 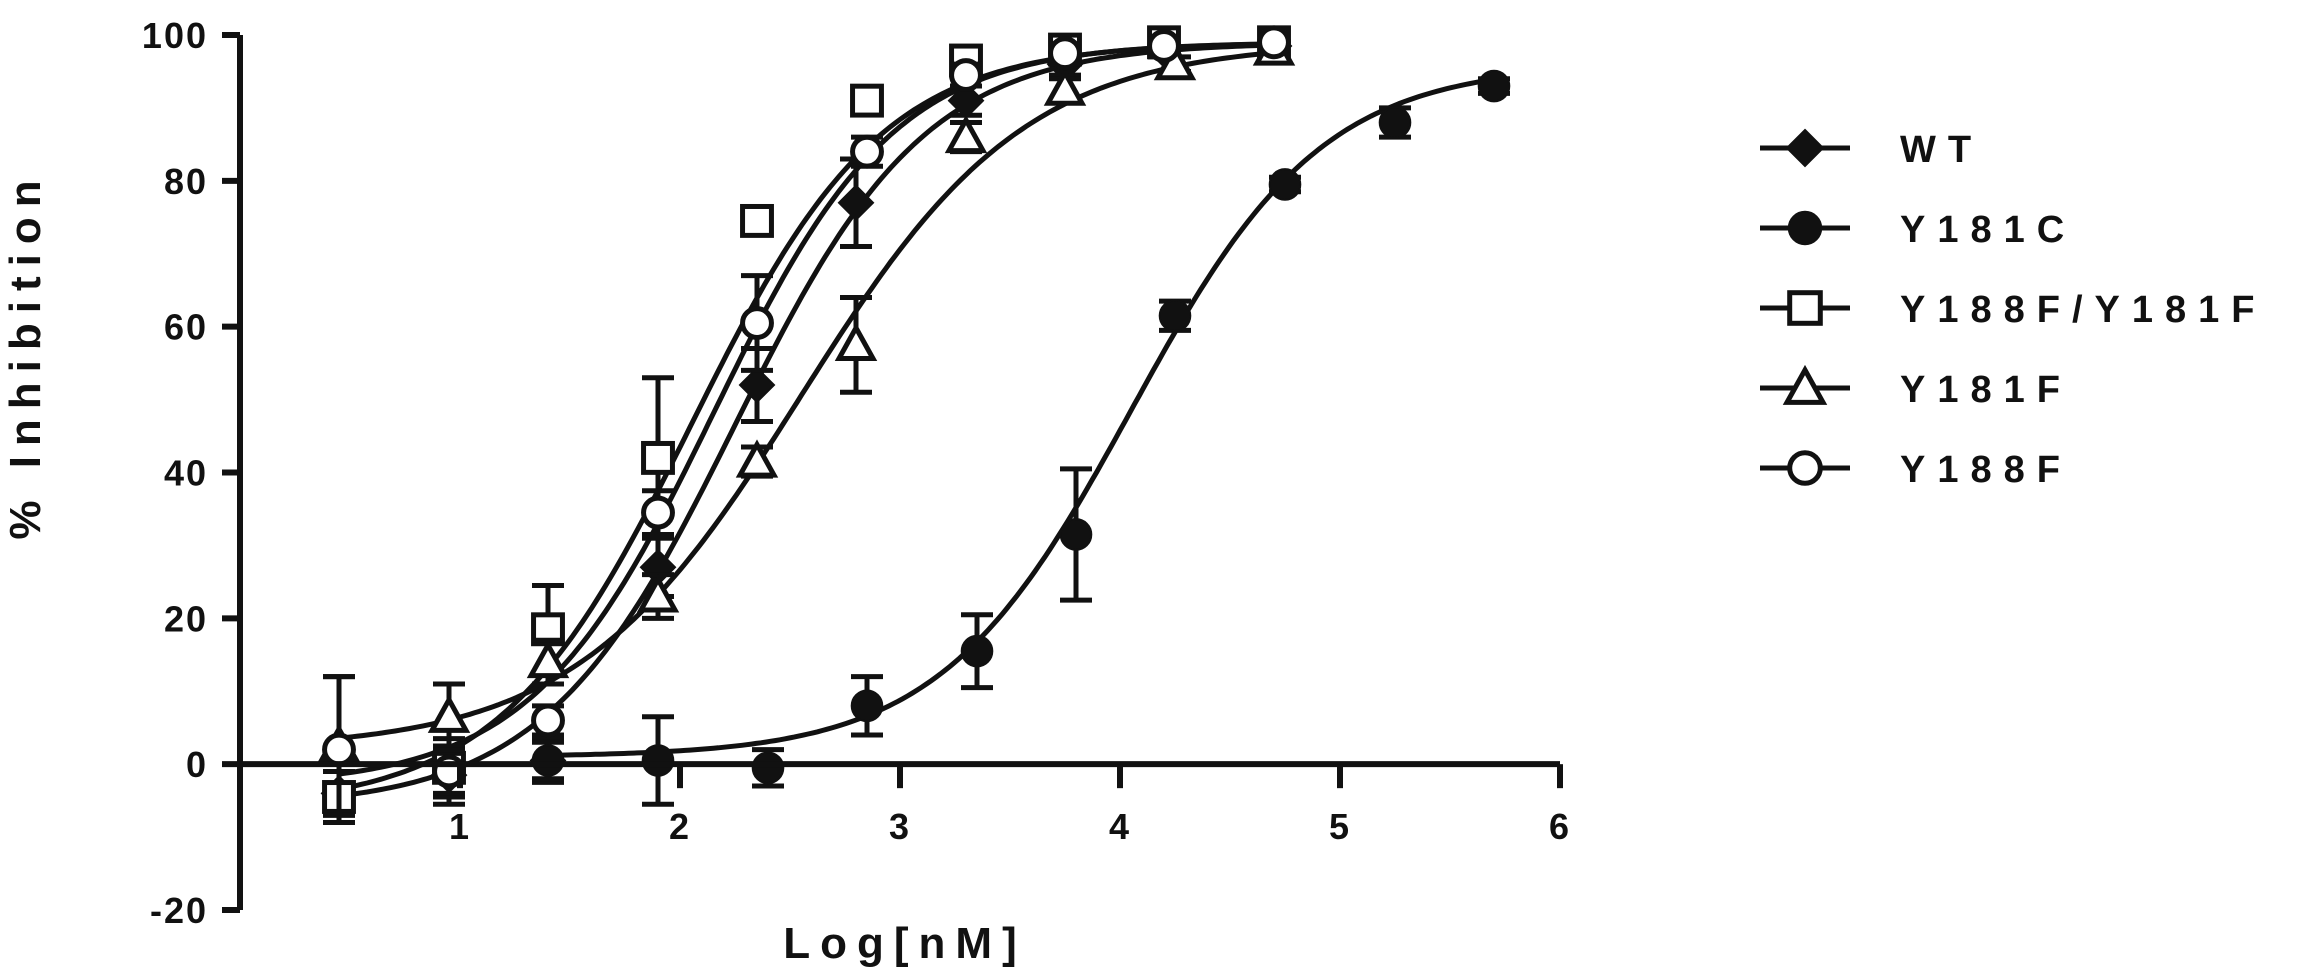 I want to click on y-tick-label: 100, so click(x=175, y=35).